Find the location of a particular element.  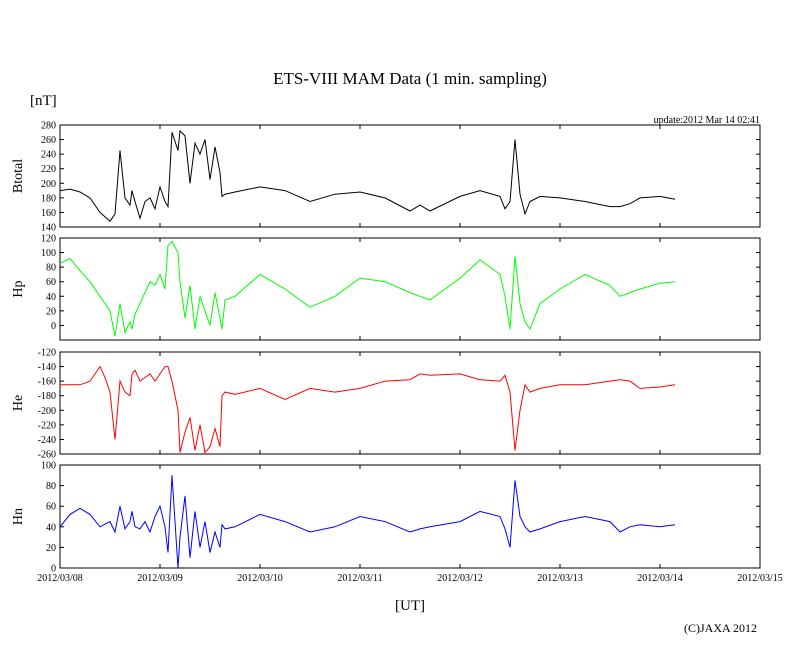

y-tick-label-he: -220 is located at coordinates (47, 425).